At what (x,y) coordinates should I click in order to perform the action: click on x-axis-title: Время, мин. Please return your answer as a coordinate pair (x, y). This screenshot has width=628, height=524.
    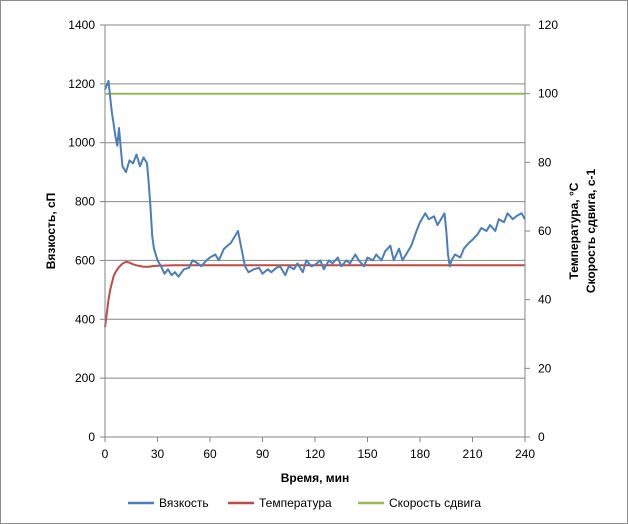
    Looking at the image, I should click on (315, 478).